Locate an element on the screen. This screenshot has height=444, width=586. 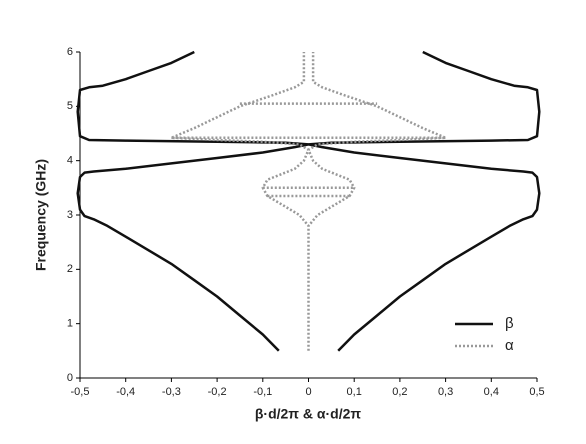
legend-label: α is located at coordinates (509, 345).